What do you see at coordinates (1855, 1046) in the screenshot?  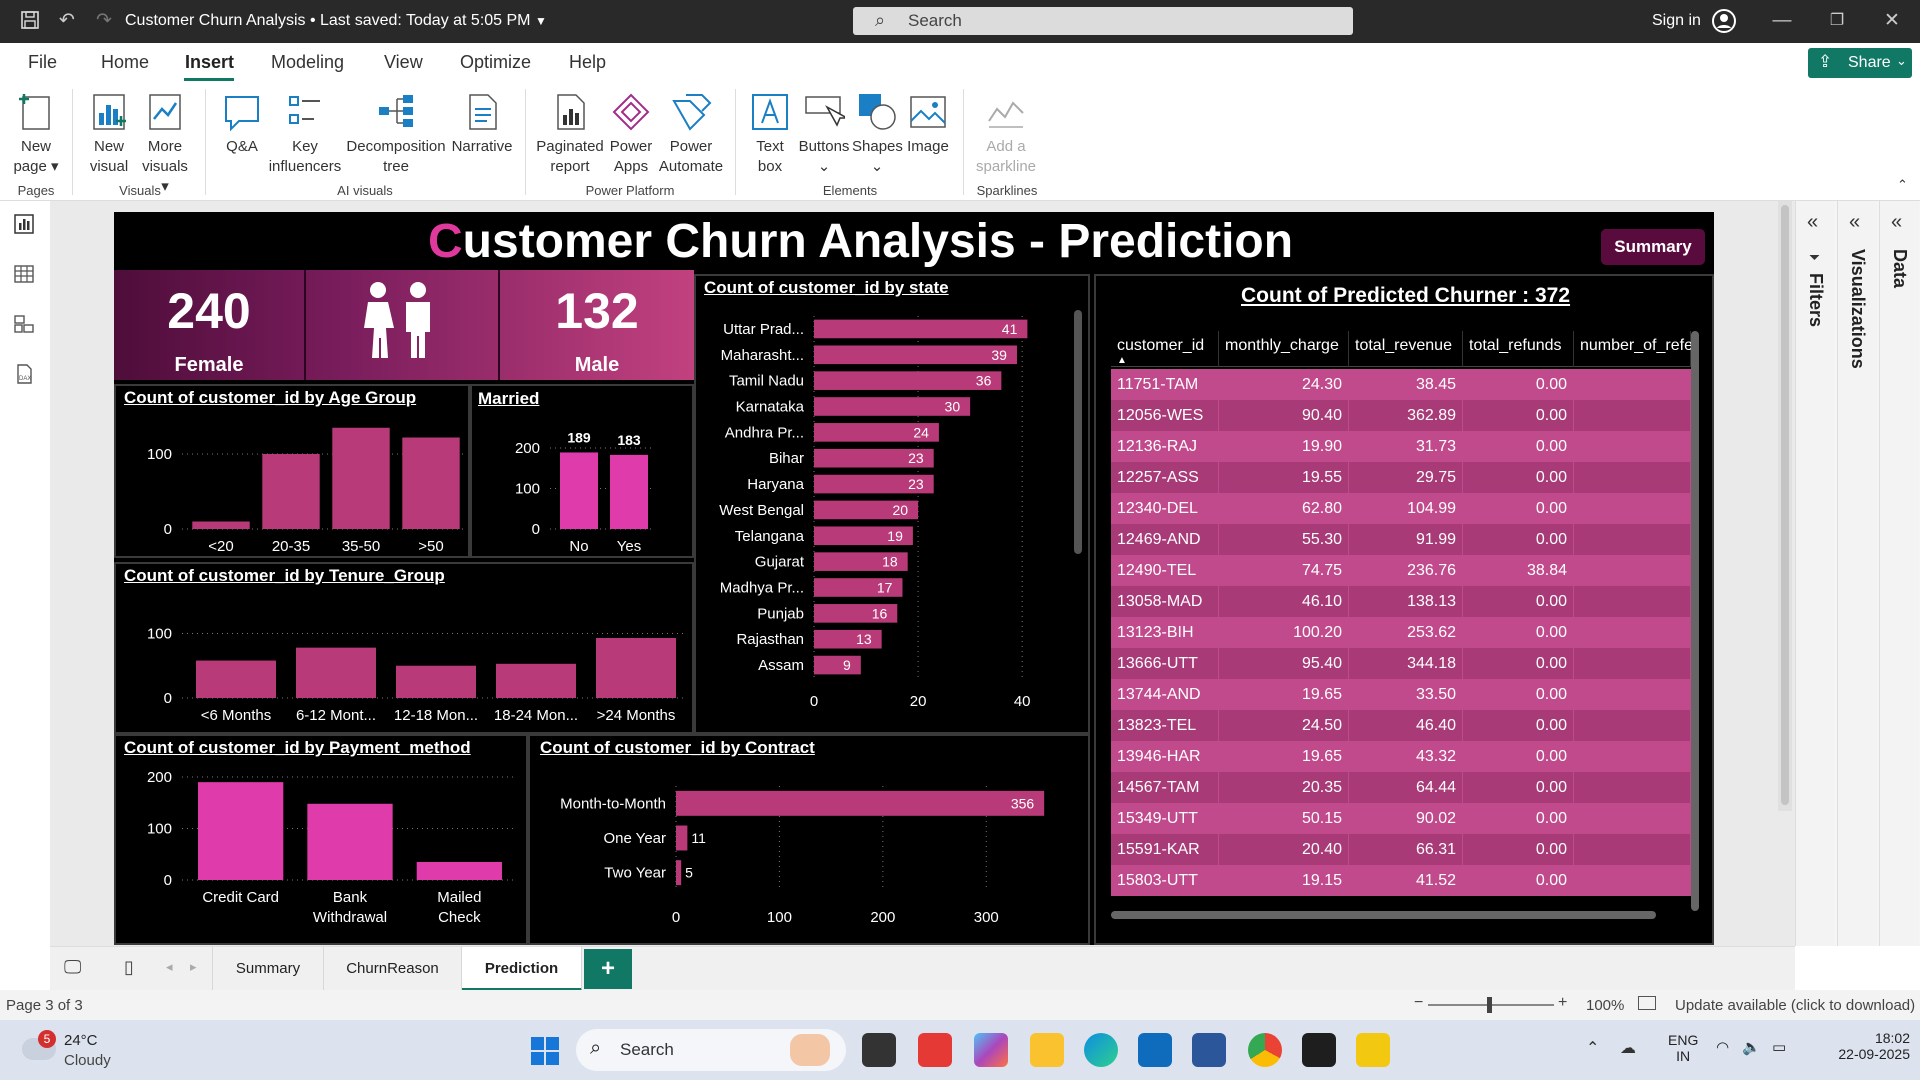 I see `clock: 18:02 22-09-2025` at bounding box center [1855, 1046].